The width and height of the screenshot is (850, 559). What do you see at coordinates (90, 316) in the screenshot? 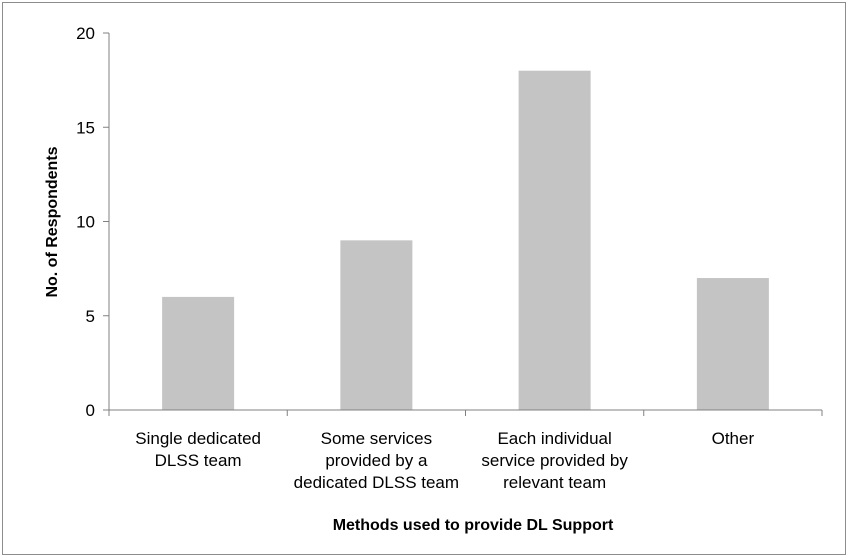
I see `y-tick-label: 5` at bounding box center [90, 316].